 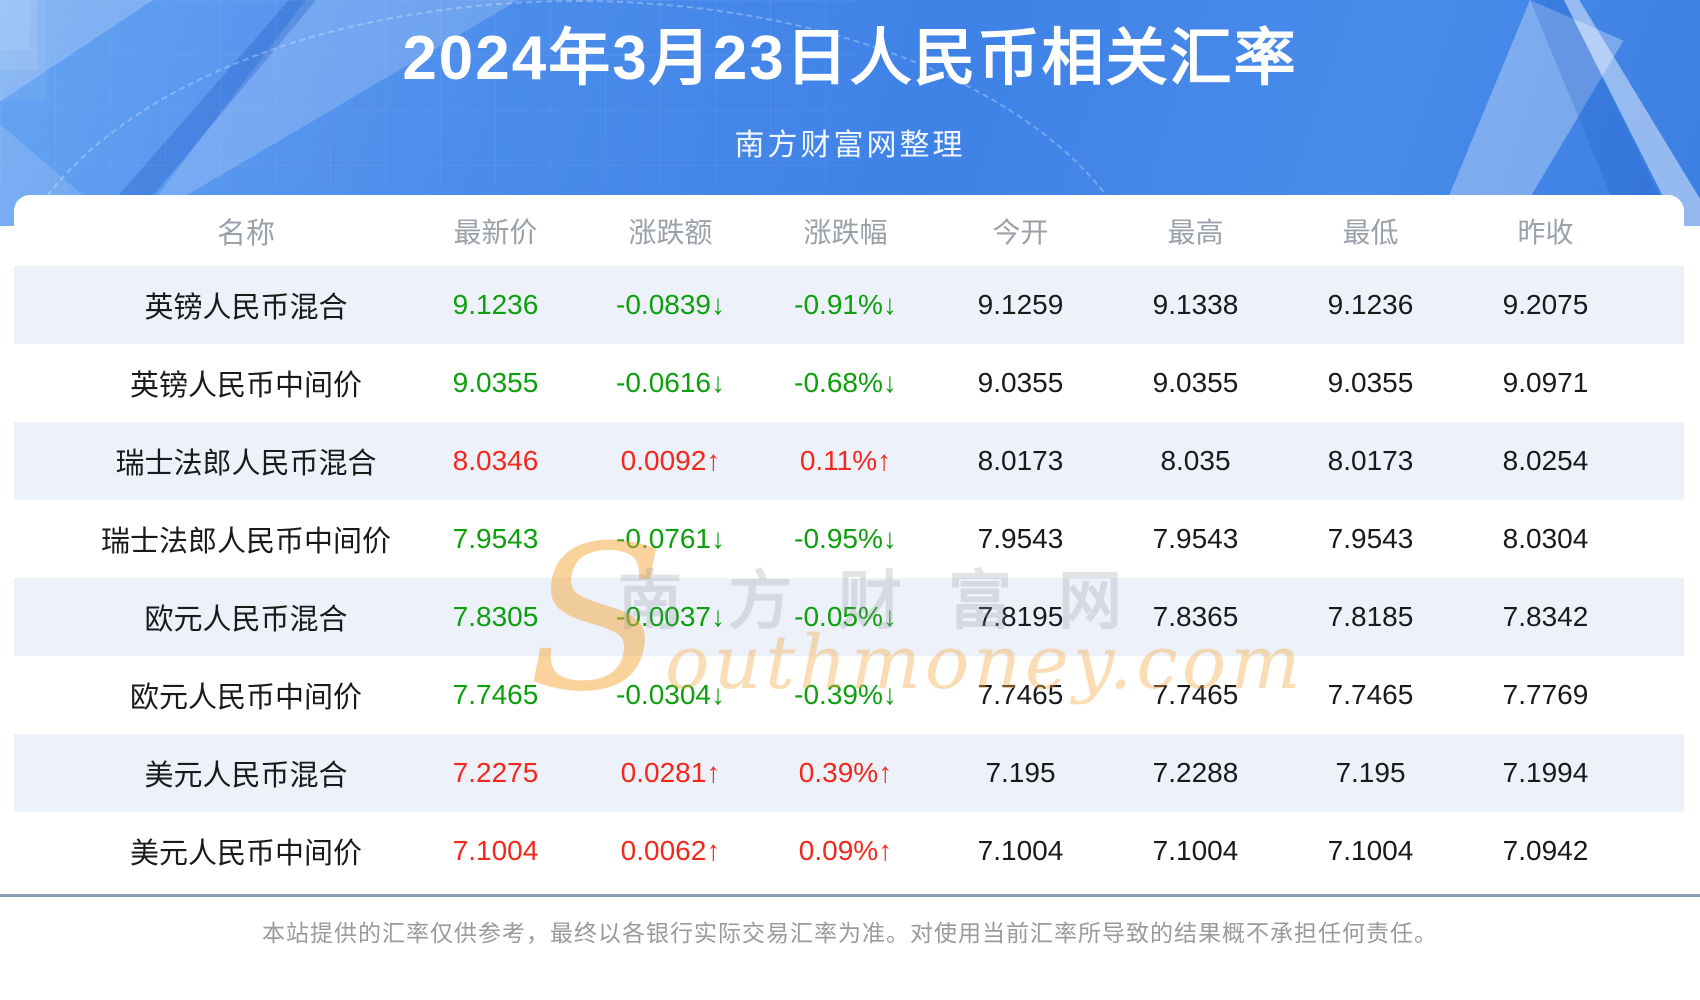 I want to click on change-percent-cell: 0.11%↑, so click(x=845, y=460).